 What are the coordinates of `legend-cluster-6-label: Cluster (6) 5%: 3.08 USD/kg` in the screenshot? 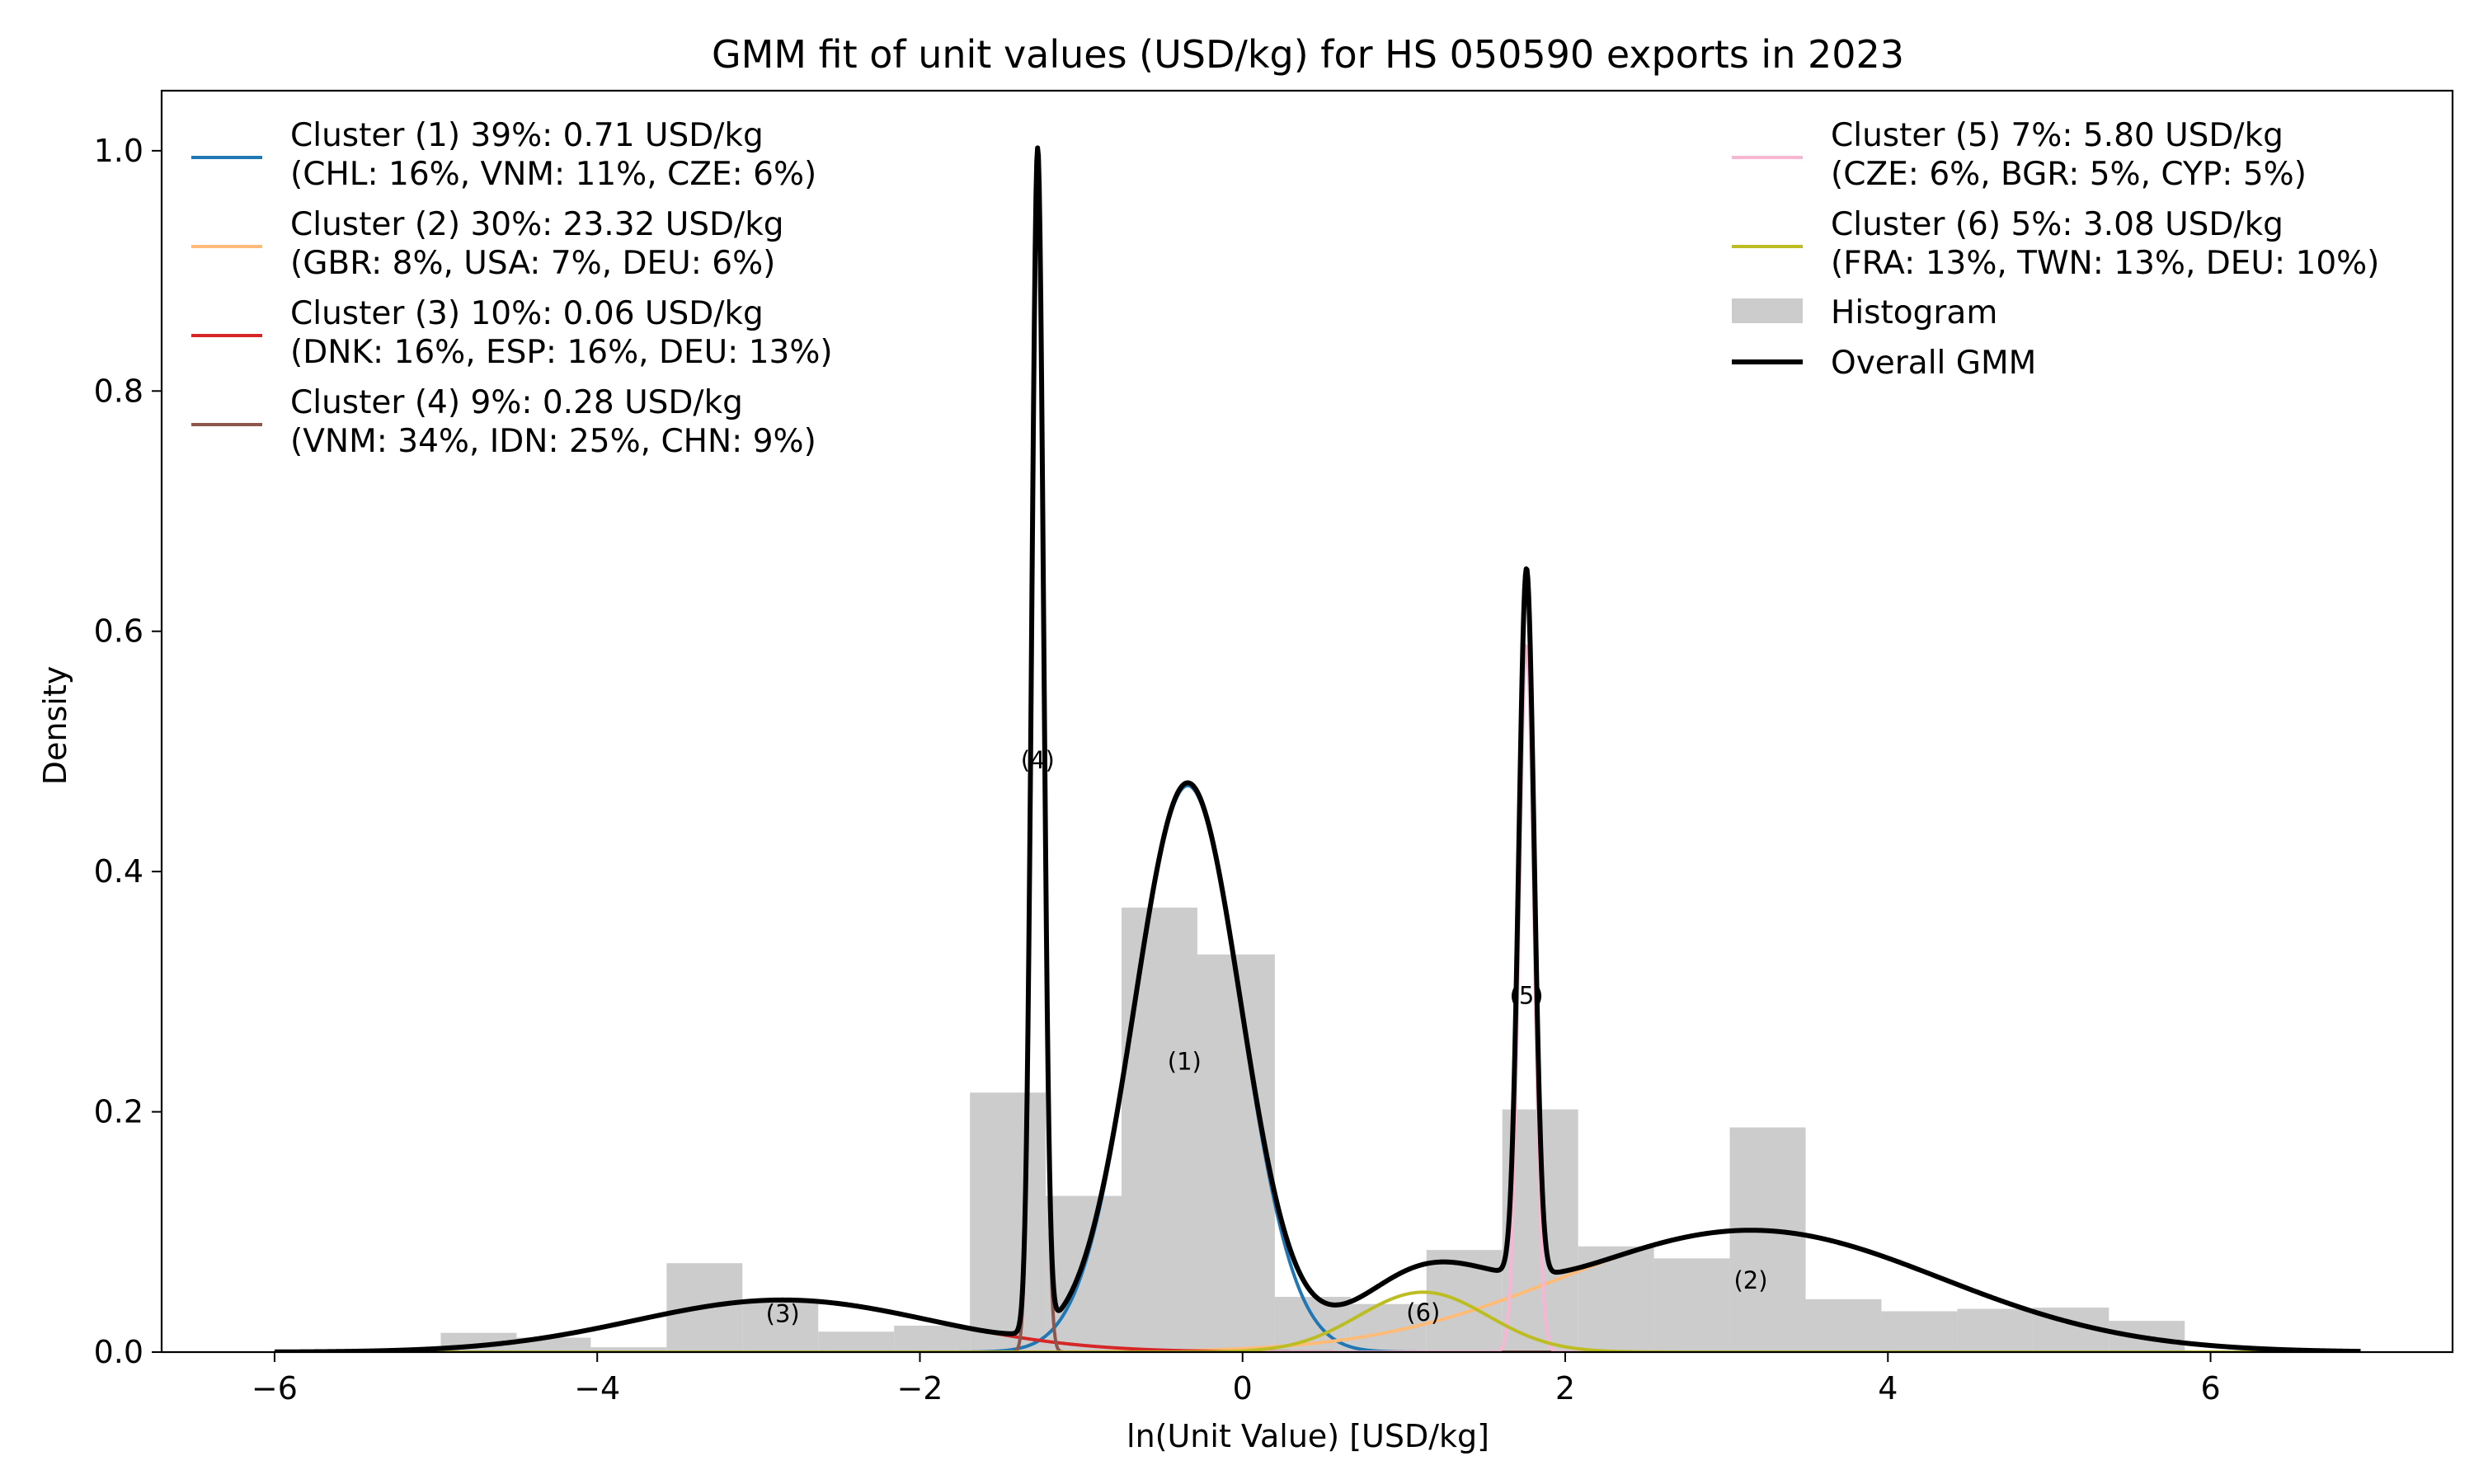 It's located at (2057, 224).